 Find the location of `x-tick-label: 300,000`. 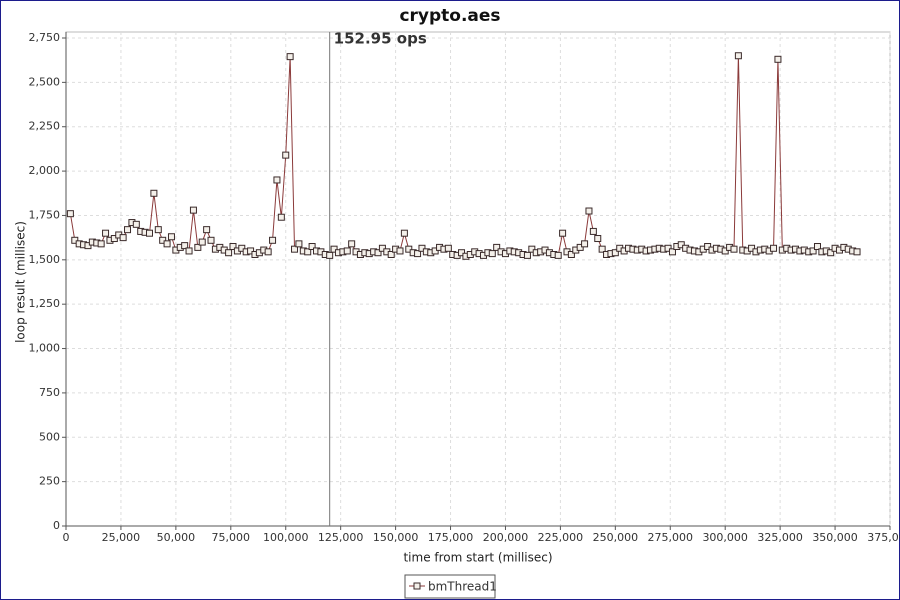

x-tick-label: 300,000 is located at coordinates (725, 537).